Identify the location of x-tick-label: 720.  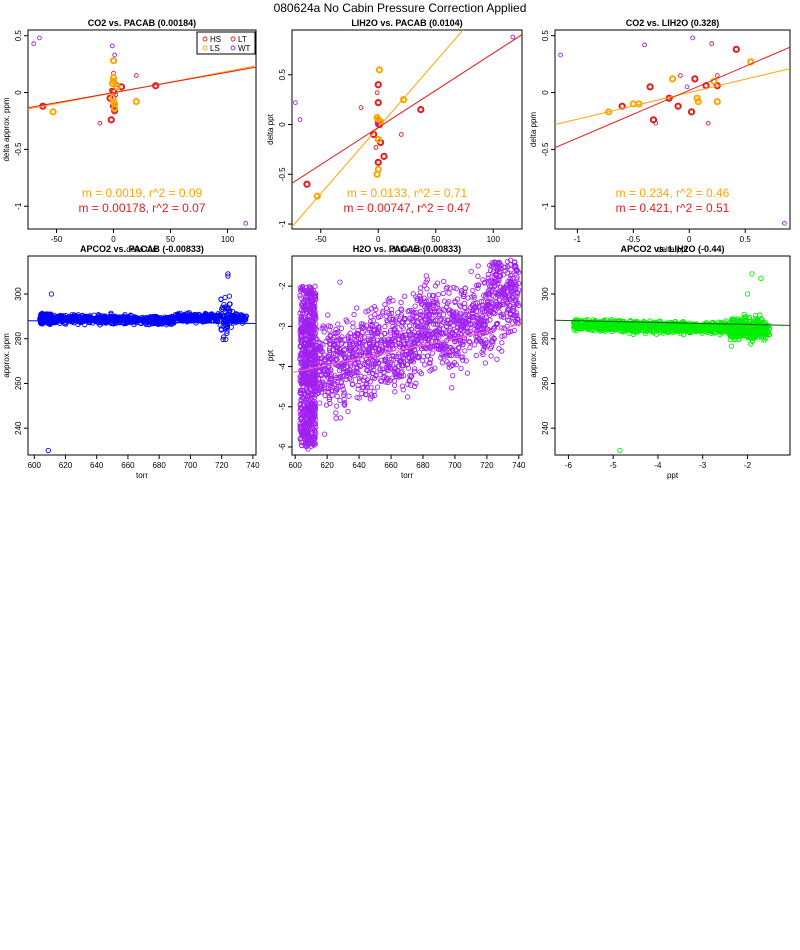
(222, 465).